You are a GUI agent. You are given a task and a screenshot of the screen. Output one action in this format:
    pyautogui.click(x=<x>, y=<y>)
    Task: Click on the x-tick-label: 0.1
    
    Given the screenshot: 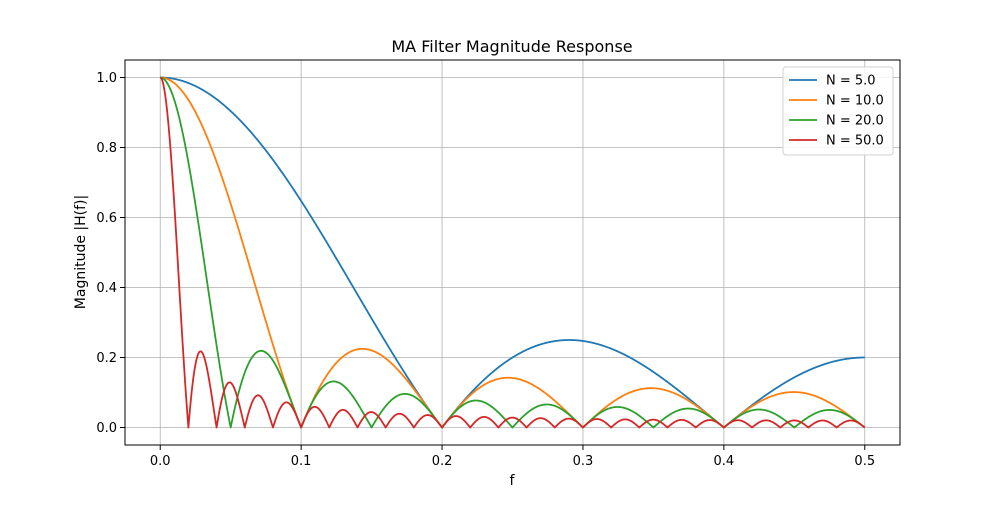 What is the action you would take?
    pyautogui.click(x=301, y=461)
    